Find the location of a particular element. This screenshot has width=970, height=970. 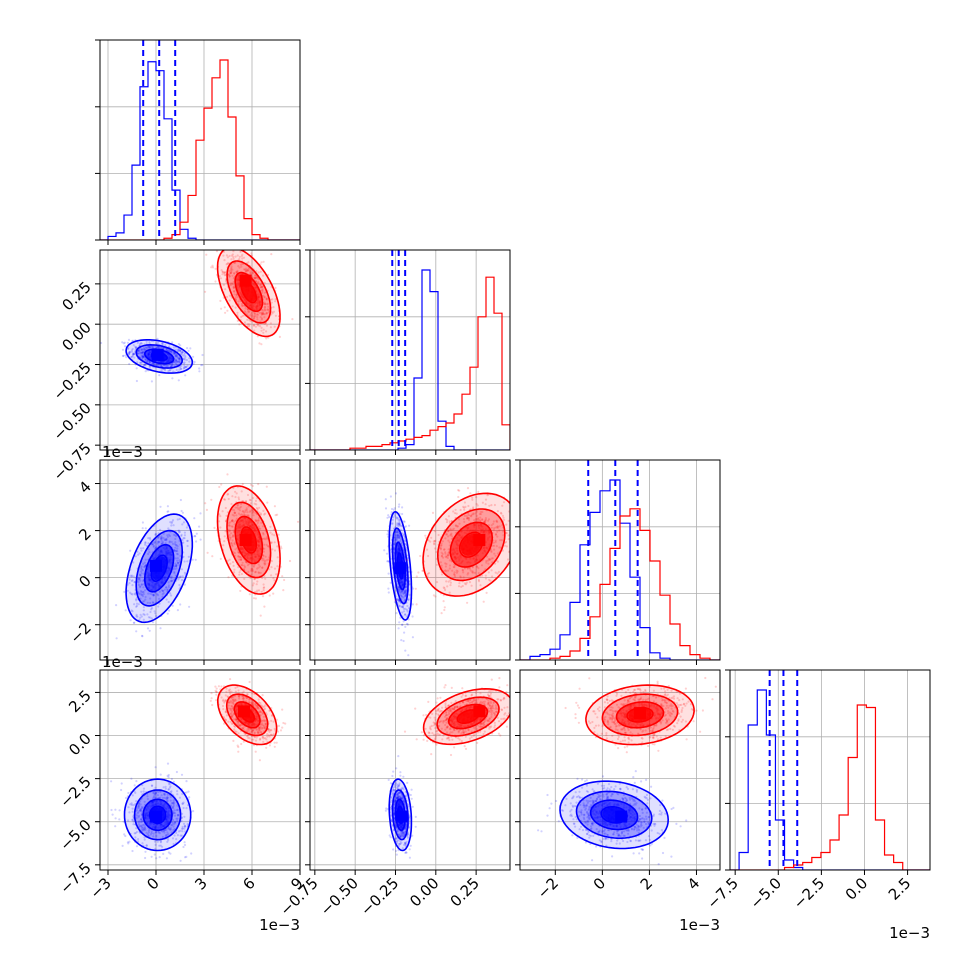

pair-panel-3-1: −0.75−0.50−0.25 0.00 0.25 is located at coordinates (393, 794).